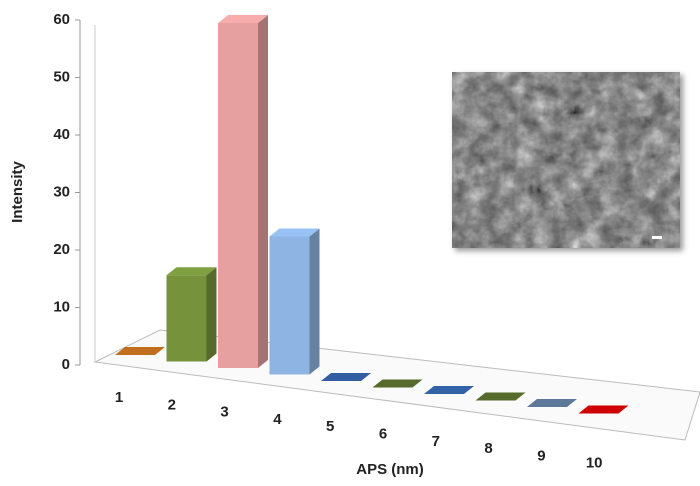 Image resolution: width=700 pixels, height=486 pixels. What do you see at coordinates (61, 191) in the screenshot?
I see `y-tick-label: 30` at bounding box center [61, 191].